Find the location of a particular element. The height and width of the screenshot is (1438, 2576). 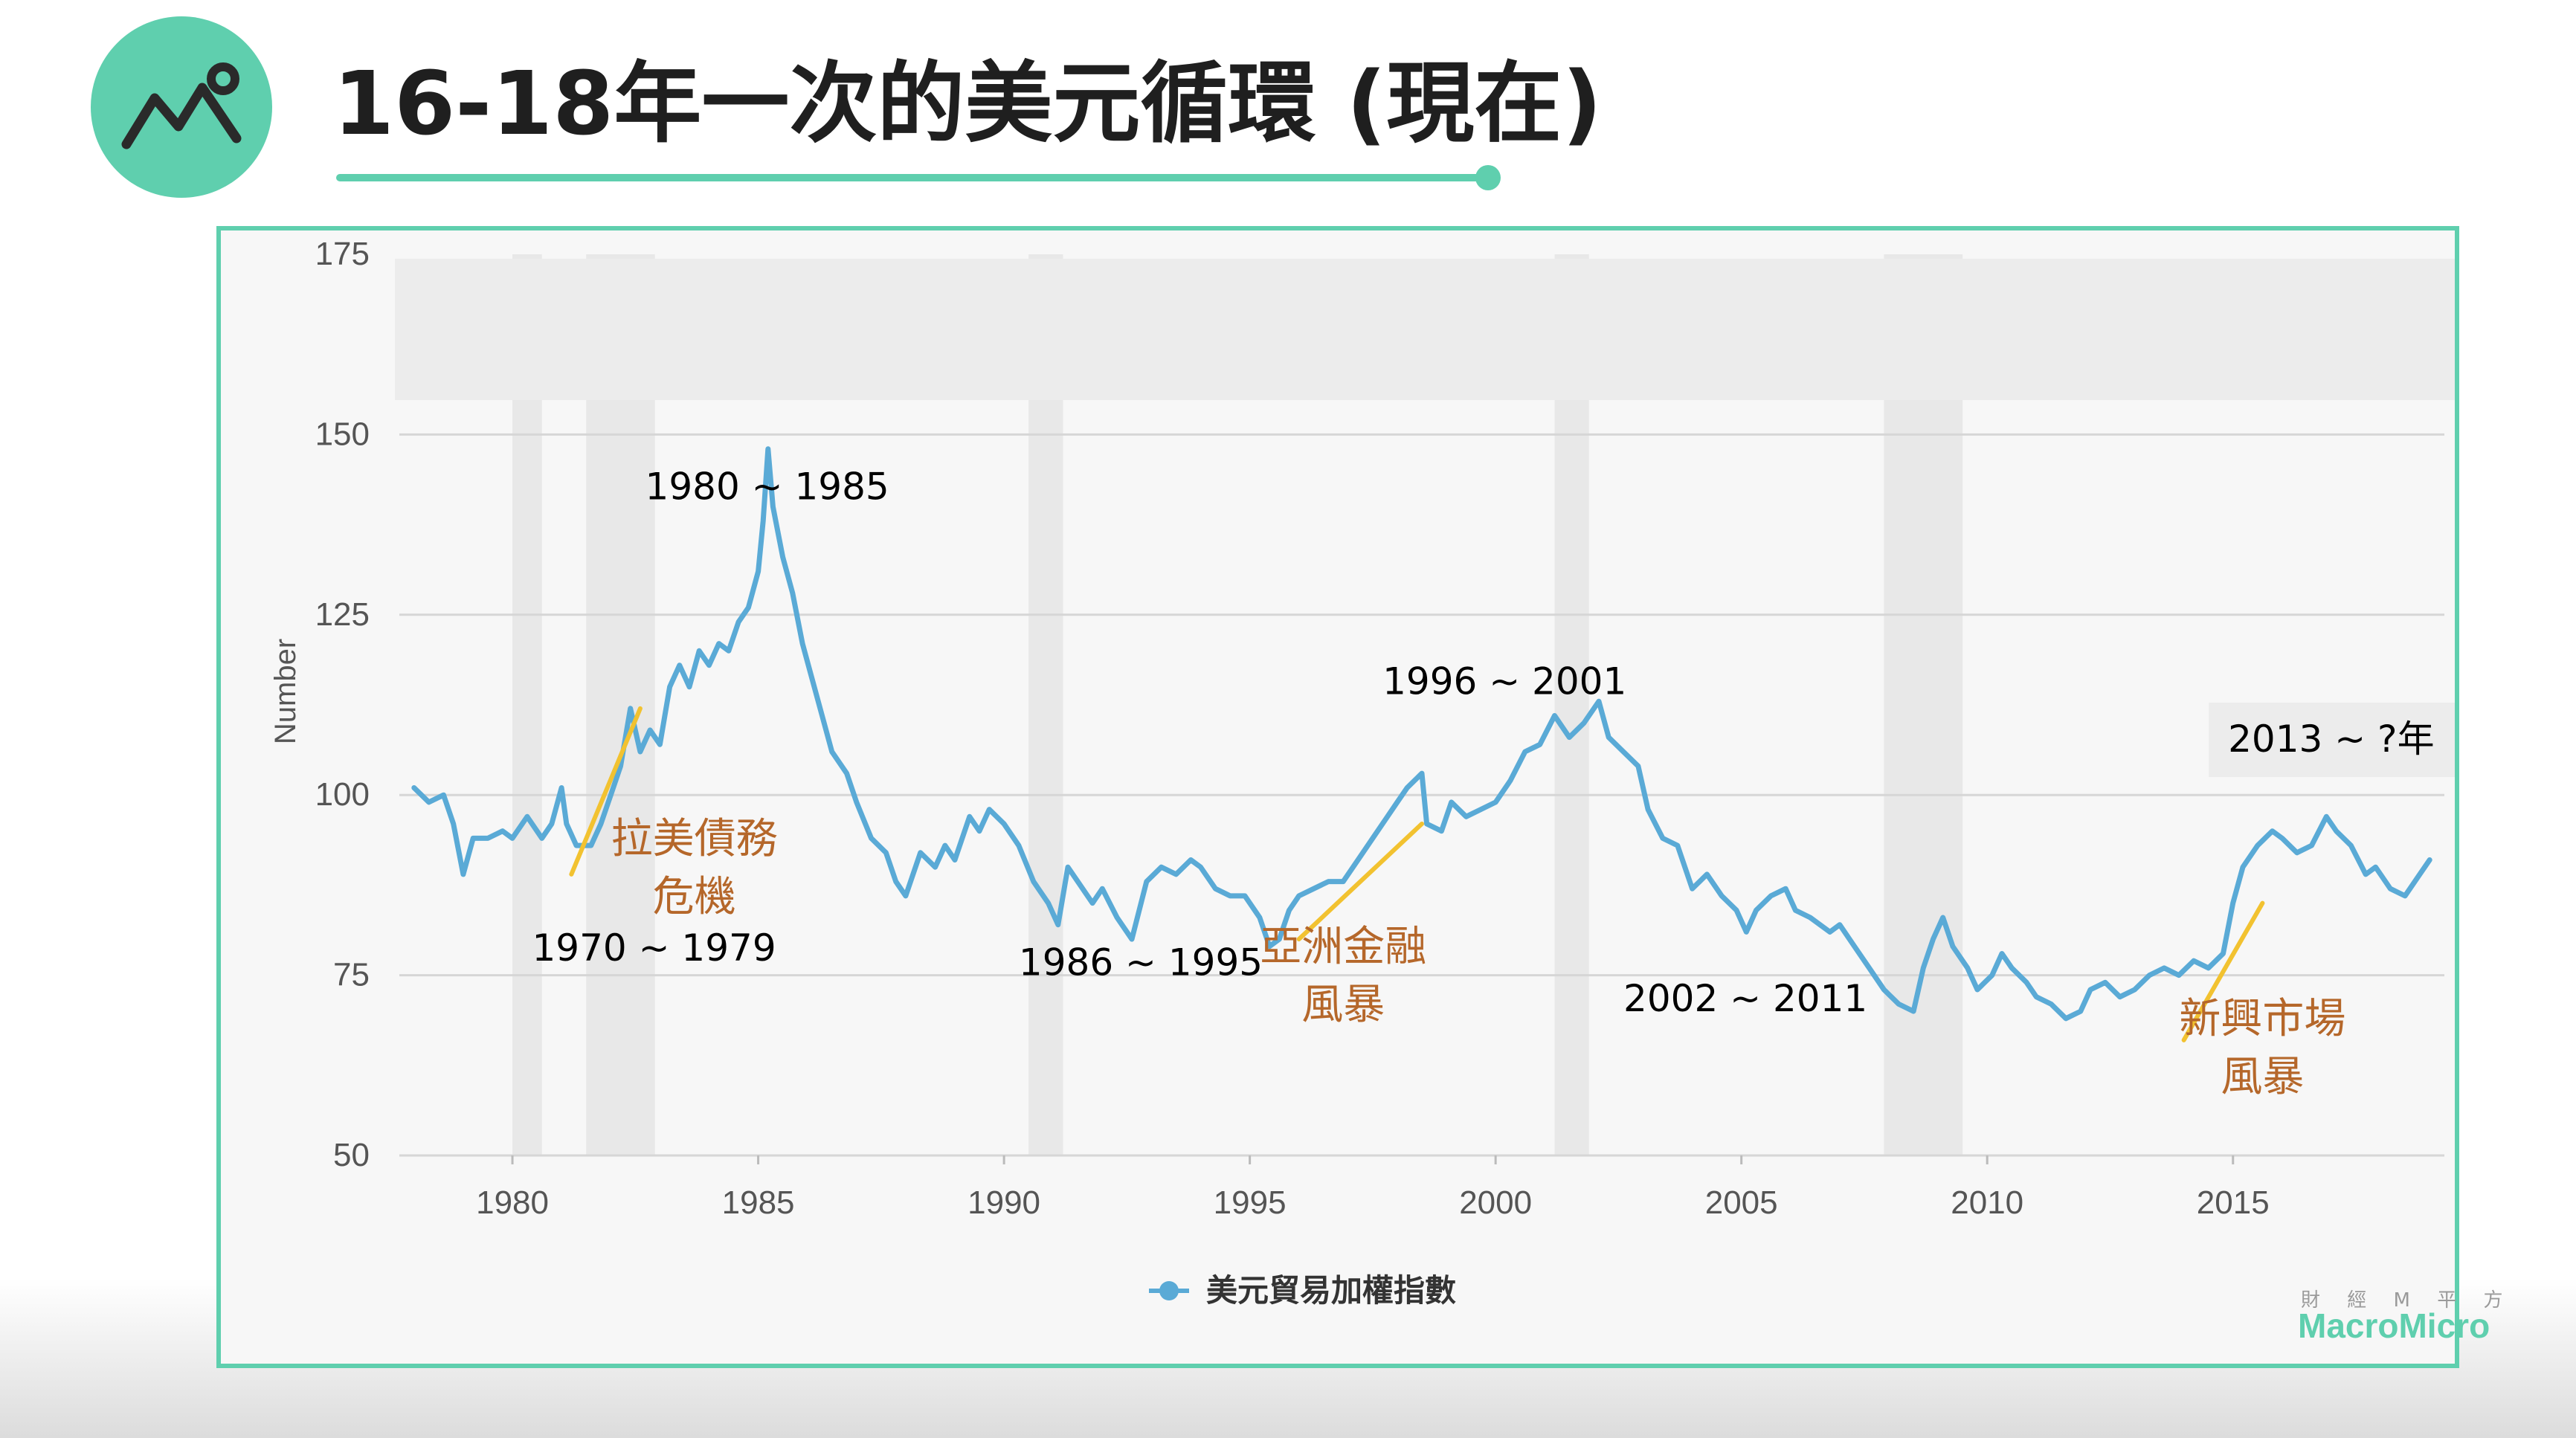

period-label: 1996 ~ 2001 is located at coordinates (1504, 681).